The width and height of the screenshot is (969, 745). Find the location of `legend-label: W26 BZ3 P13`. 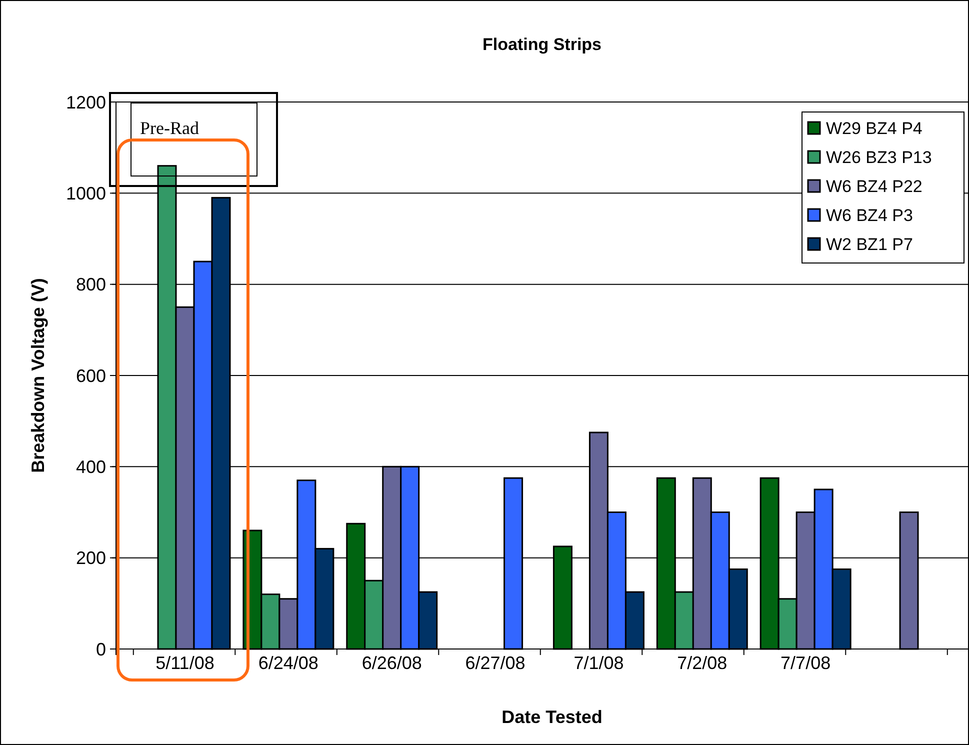

legend-label: W26 BZ3 P13 is located at coordinates (879, 157).